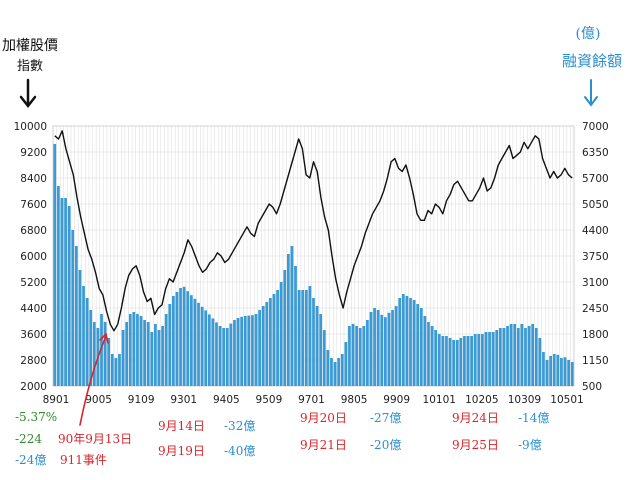 This screenshot has height=480, width=640. What do you see at coordinates (183, 400) in the screenshot?
I see `x-tick-label: 9301` at bounding box center [183, 400].